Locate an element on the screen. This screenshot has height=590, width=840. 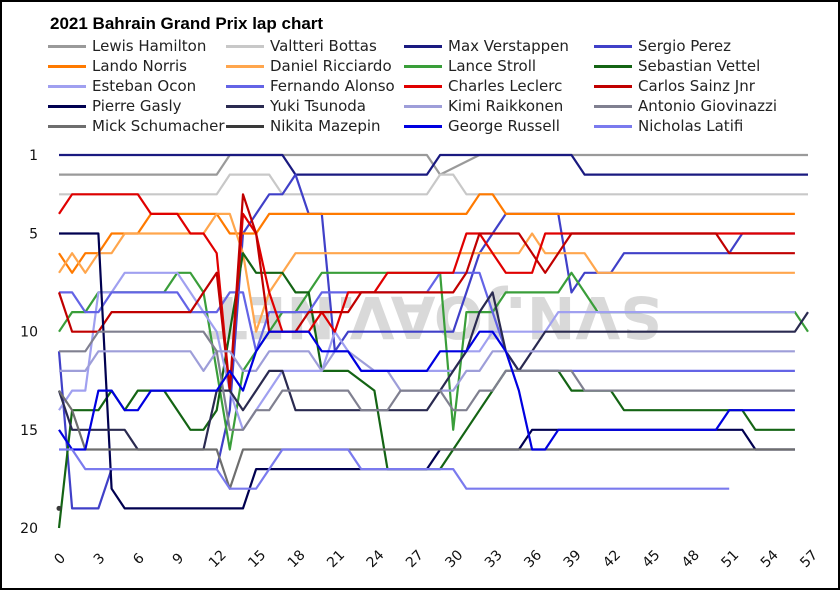
legend-item-nicholas-latifi: Nicholas Latifi is located at coordinates (668, 126).